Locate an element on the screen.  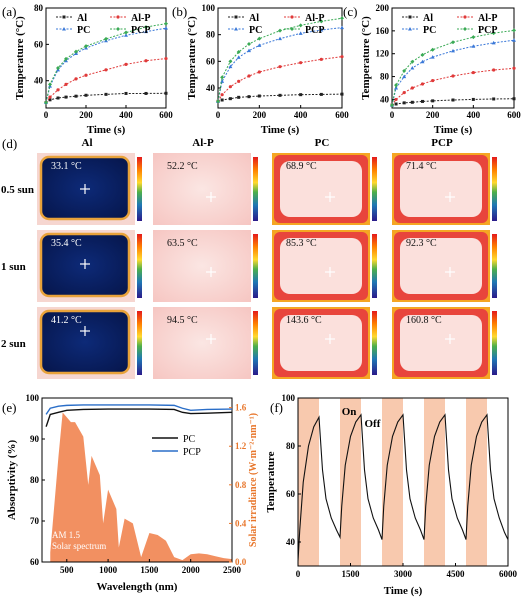
sample-cold-region is located at coordinates (85, 342).